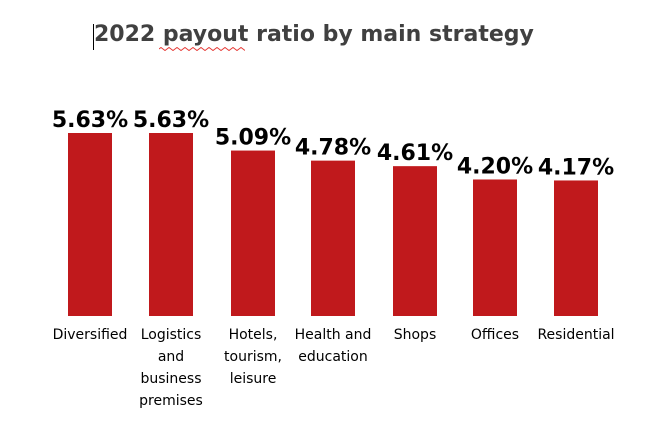  I want to click on text-cursor, so click(93, 37).